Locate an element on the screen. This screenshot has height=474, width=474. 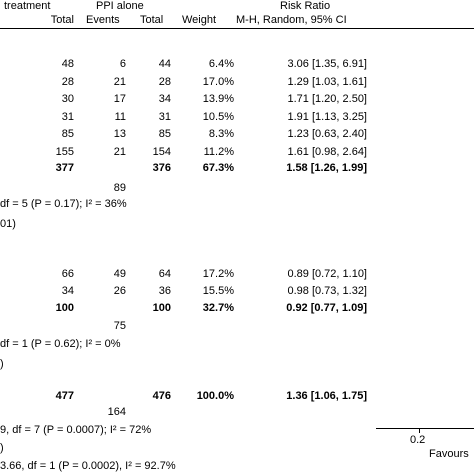
total-heterogeneity: 9, df = 7 (P = 0.0007); I² = 72% is located at coordinates (76, 430).